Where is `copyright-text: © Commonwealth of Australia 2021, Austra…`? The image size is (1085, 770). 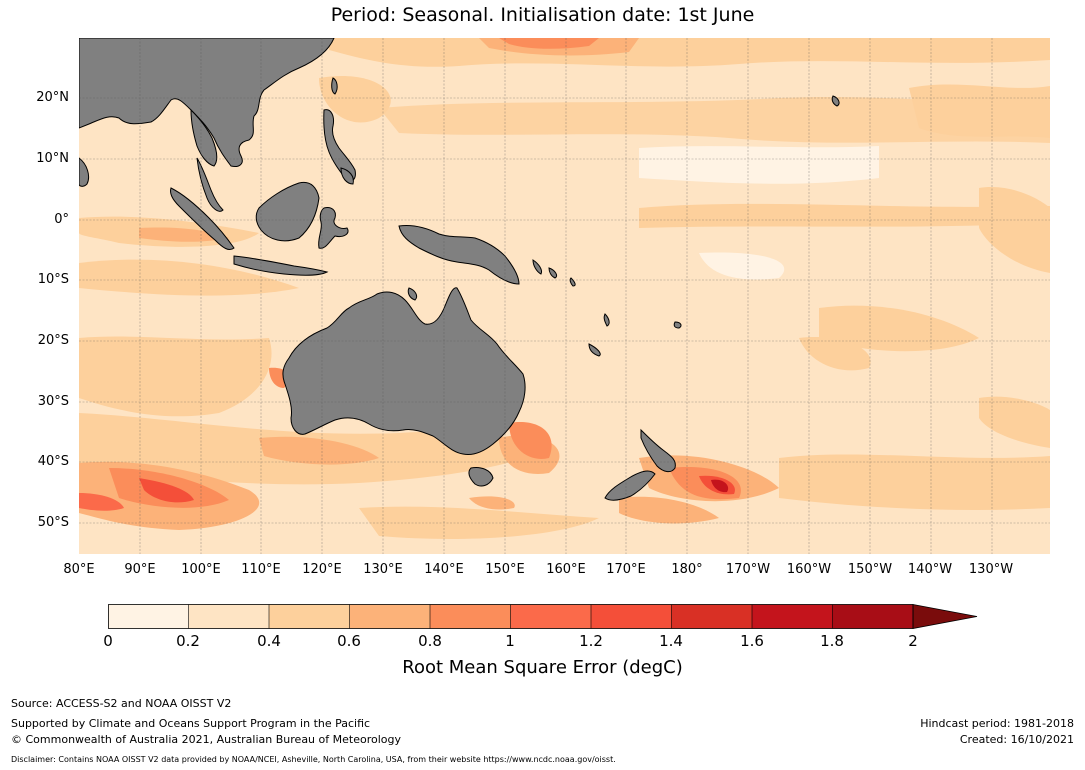 copyright-text: © Commonwealth of Australia 2021, Austra… is located at coordinates (206, 739).